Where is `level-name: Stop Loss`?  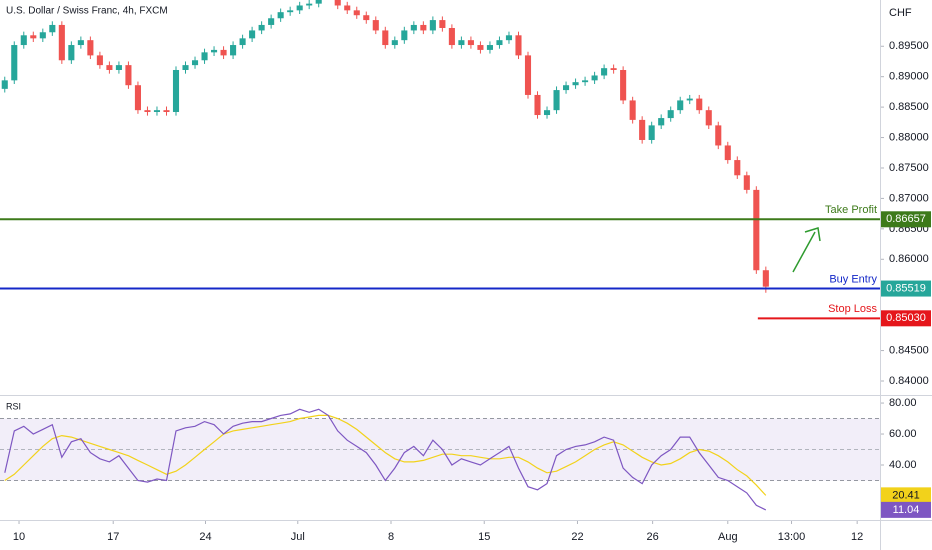 level-name: Stop Loss is located at coordinates (852, 309).